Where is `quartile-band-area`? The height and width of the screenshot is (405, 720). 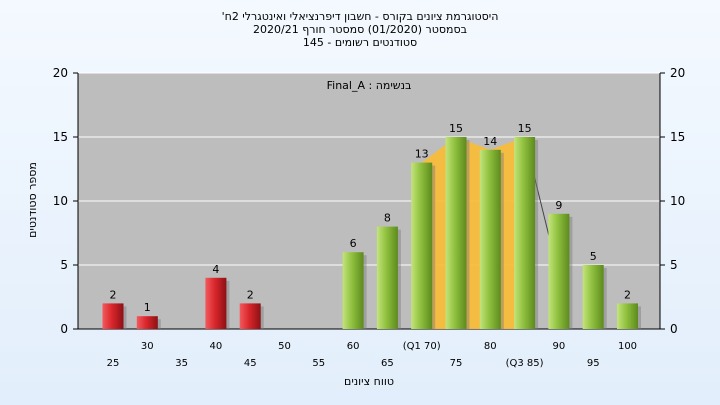
quartile-band-area is located at coordinates (473, 233).